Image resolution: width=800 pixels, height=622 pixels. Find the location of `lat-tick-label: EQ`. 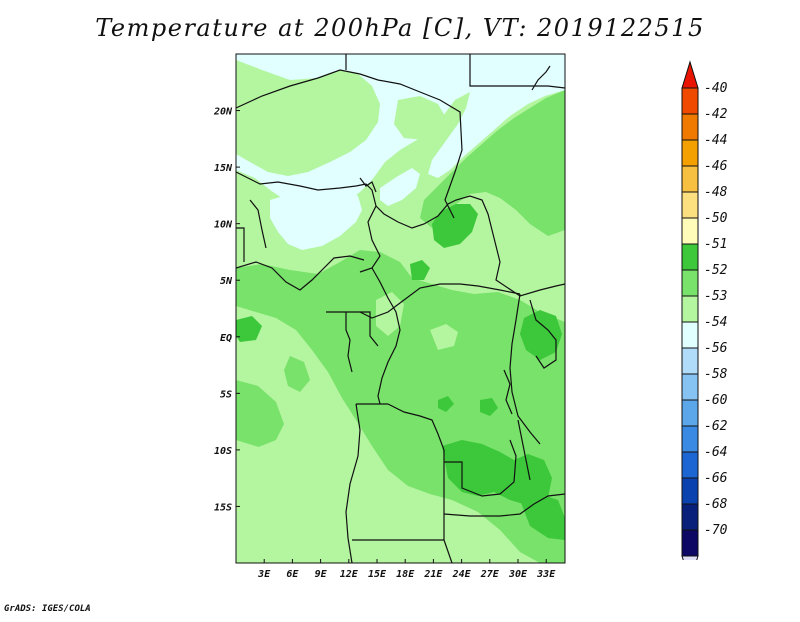

lat-tick-label: EQ is located at coordinates (226, 338).